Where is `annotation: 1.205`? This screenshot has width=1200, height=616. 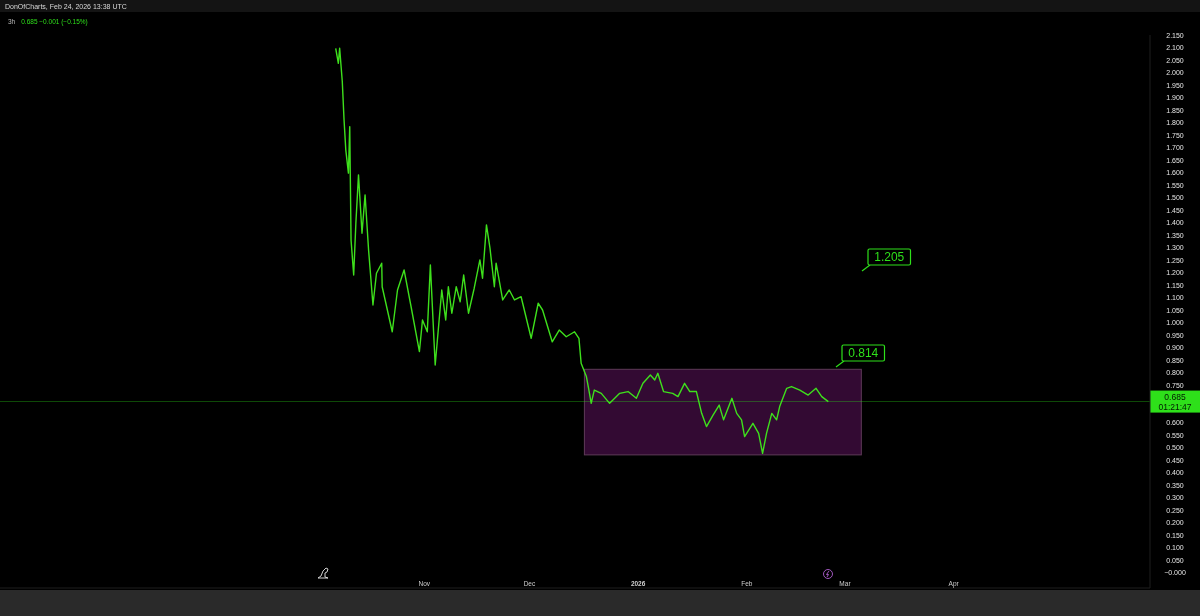
annotation: 1.205 is located at coordinates (889, 257).